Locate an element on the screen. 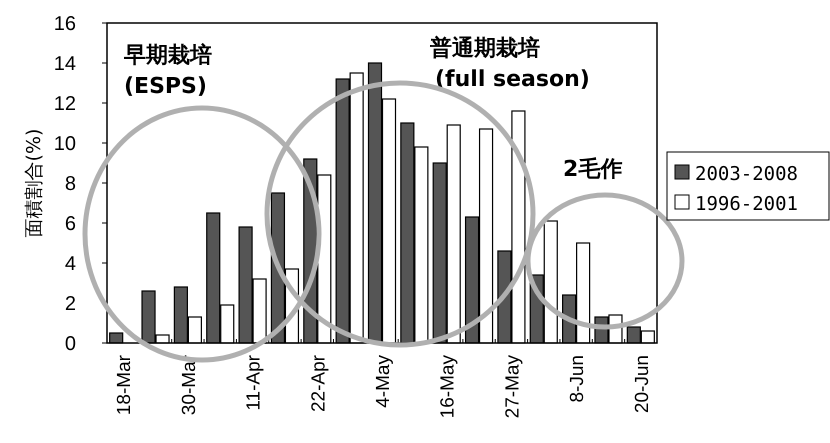 The image size is (830, 443). x-tick-label: 16-May is located at coordinates (448, 386).